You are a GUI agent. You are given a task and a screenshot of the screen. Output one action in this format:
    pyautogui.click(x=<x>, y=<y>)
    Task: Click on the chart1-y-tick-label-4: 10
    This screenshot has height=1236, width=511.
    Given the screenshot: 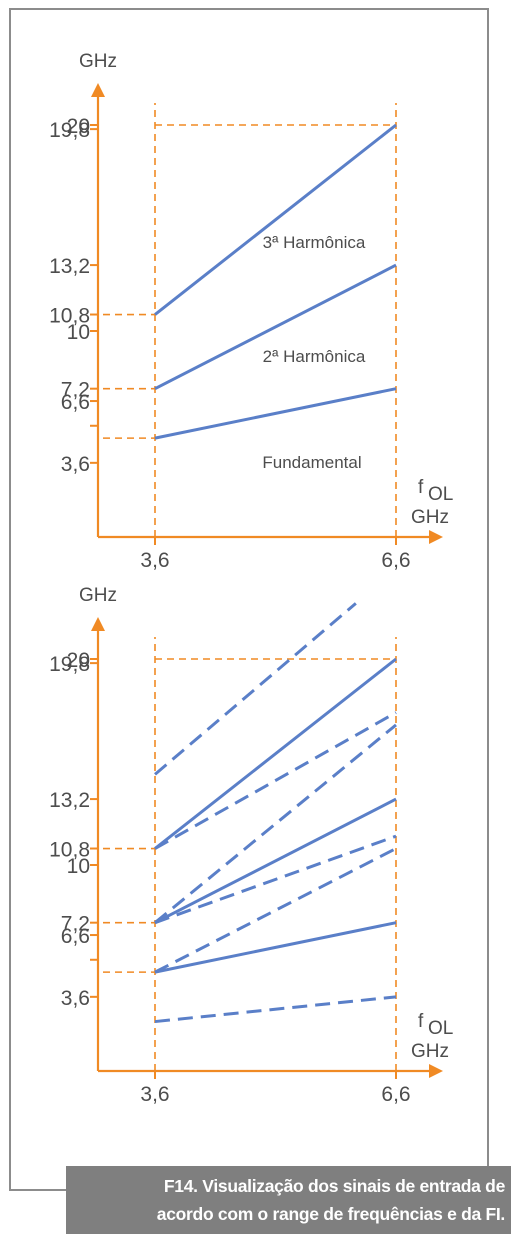 What is the action you would take?
    pyautogui.click(x=78, y=332)
    